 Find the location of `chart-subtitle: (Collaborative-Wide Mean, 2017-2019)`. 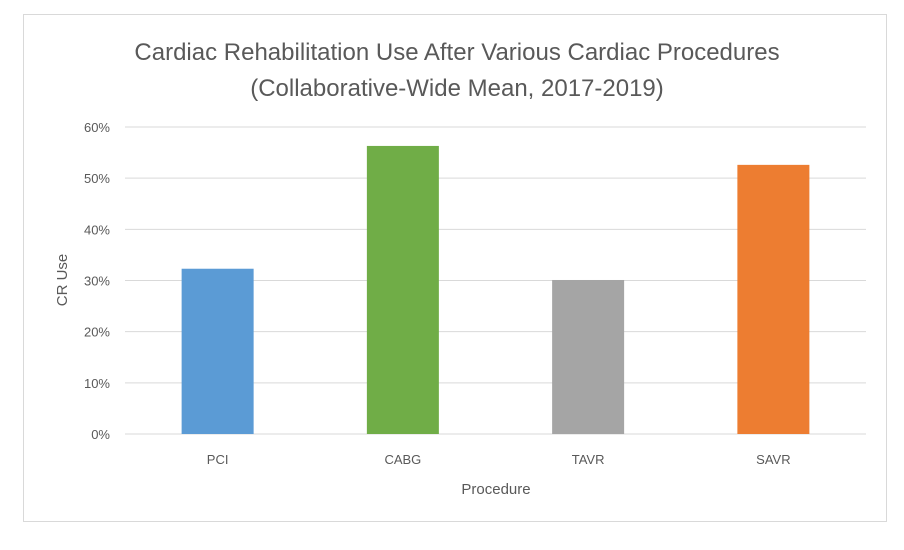

chart-subtitle: (Collaborative-Wide Mean, 2017-2019) is located at coordinates (457, 88).